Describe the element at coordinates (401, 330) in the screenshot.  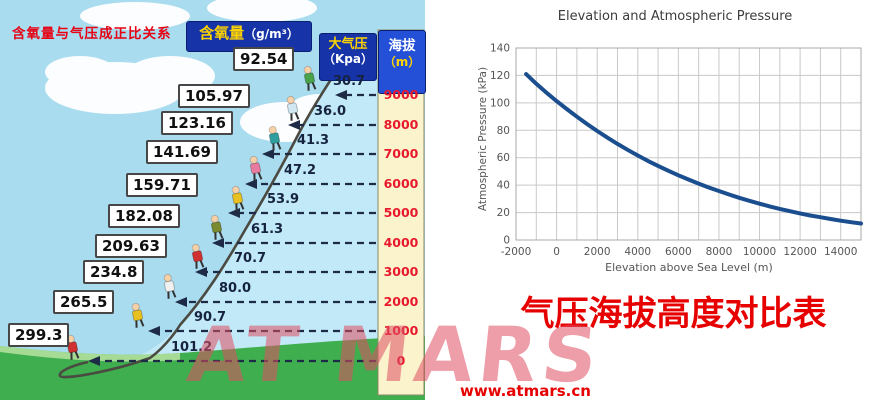
I see `elevation-value-label: 1000` at that location.